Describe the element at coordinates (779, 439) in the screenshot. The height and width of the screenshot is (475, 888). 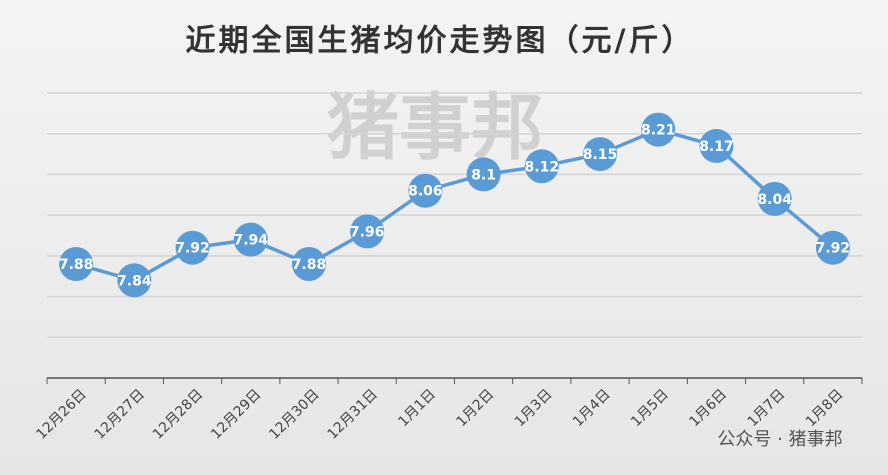
I see `source-note: 公众号 · 猪事邦` at that location.